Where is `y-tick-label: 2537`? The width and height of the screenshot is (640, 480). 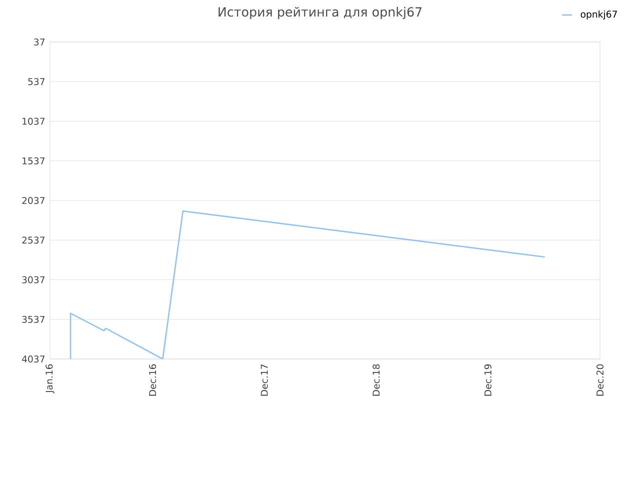 y-tick-label: 2537 is located at coordinates (33, 240).